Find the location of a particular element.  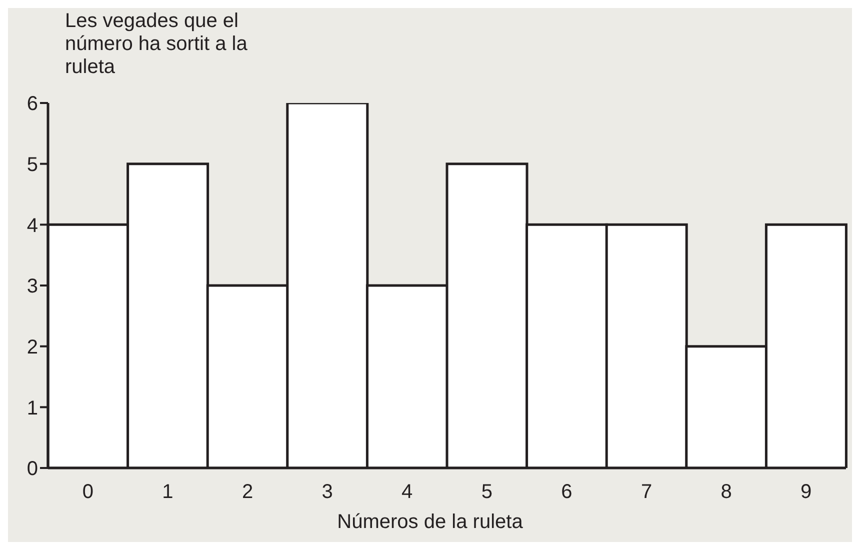

y-tick-label: 6 is located at coordinates (32, 104).